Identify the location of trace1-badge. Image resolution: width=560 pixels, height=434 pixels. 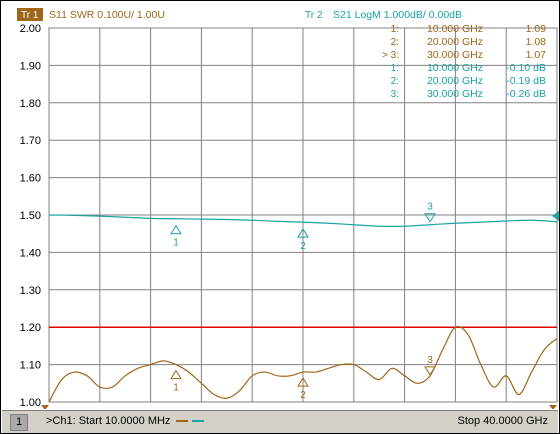
(30, 14).